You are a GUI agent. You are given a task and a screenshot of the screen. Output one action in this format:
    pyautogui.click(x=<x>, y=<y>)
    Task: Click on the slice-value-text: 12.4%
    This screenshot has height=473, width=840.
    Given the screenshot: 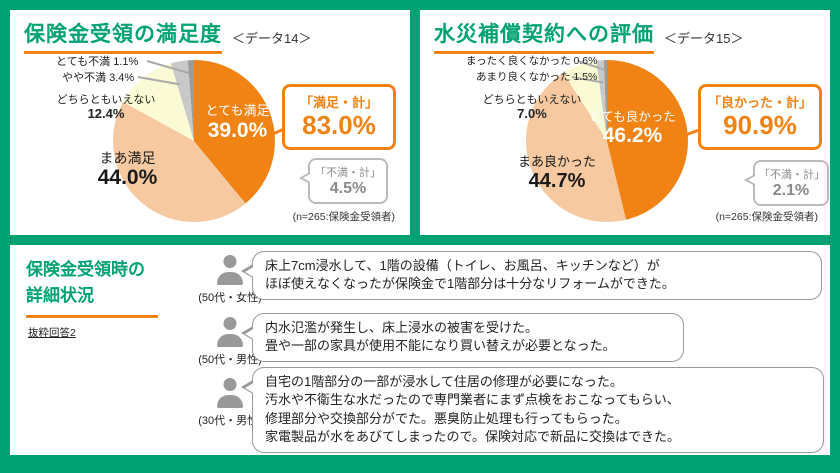 What is the action you would take?
    pyautogui.click(x=106, y=113)
    